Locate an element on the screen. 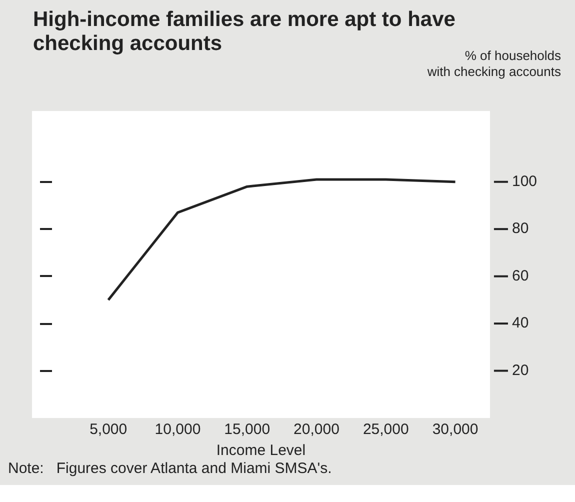  y-tick-label: 20 is located at coordinates (520, 370).